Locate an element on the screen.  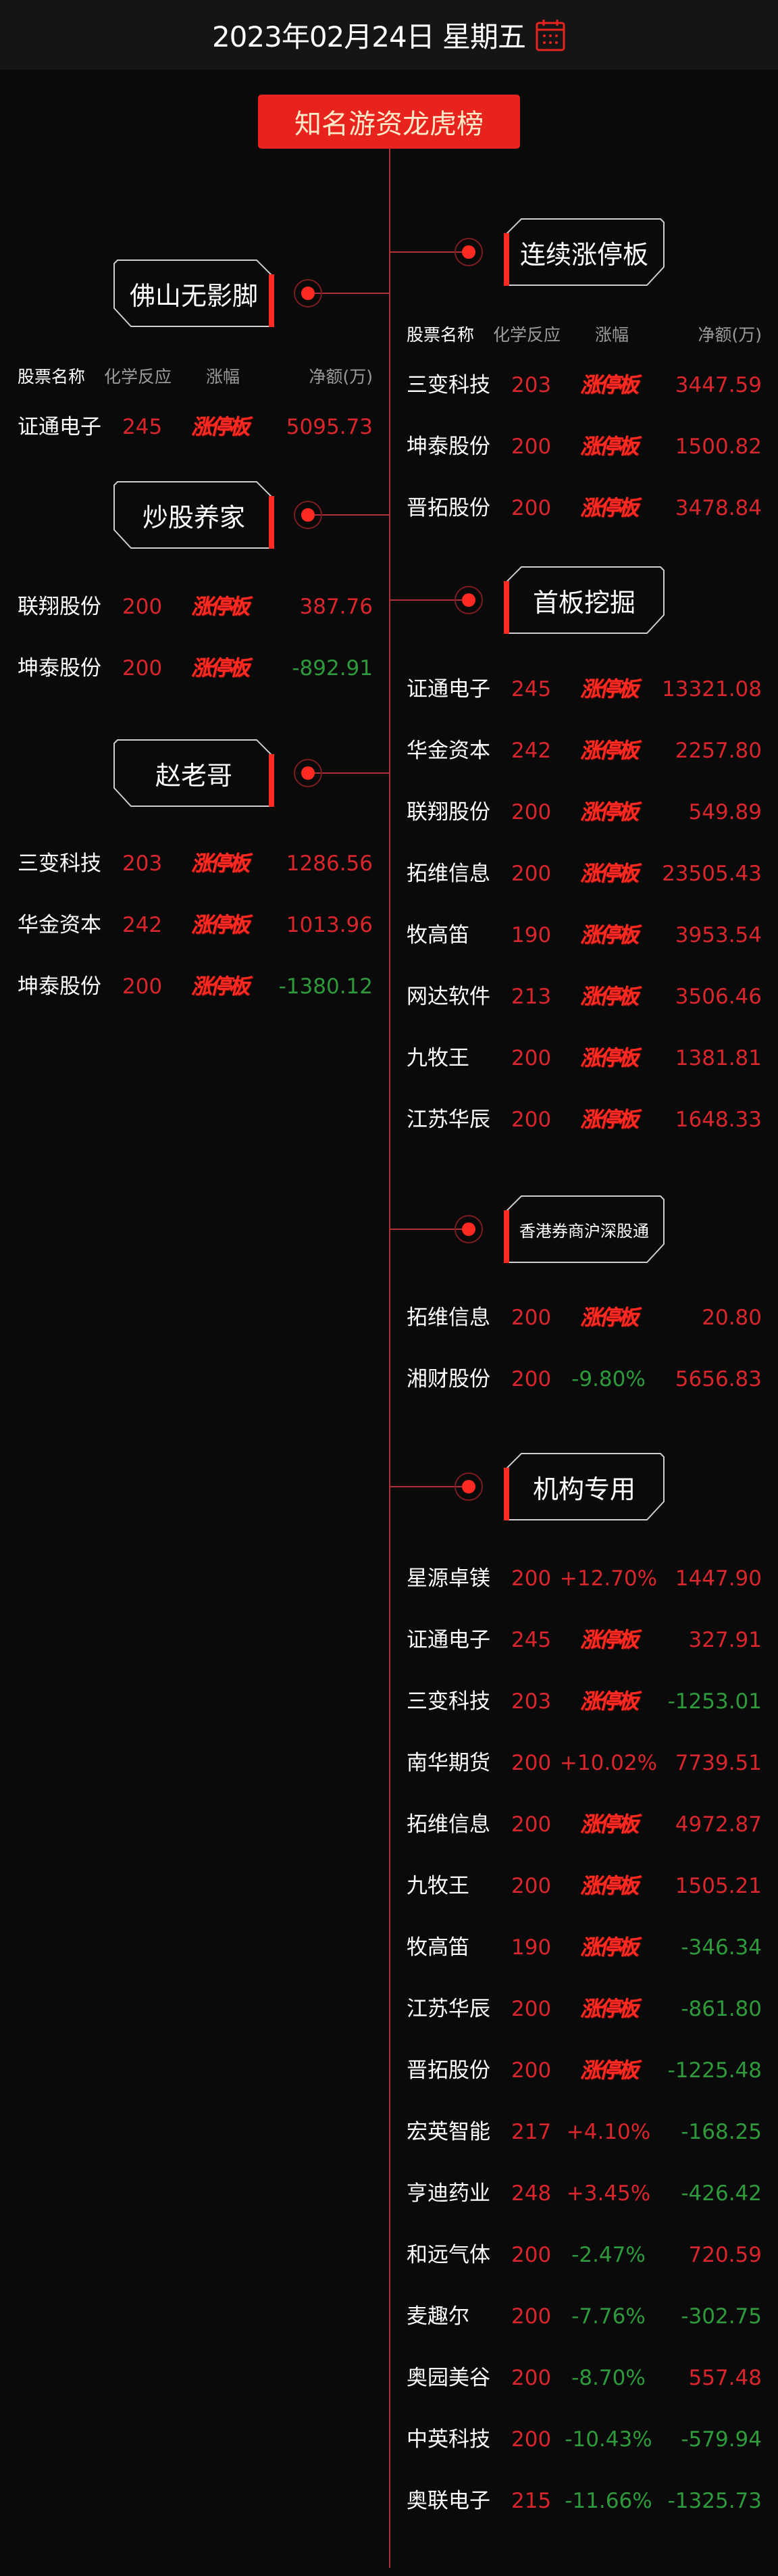
calendar-icon is located at coordinates (550, 35).